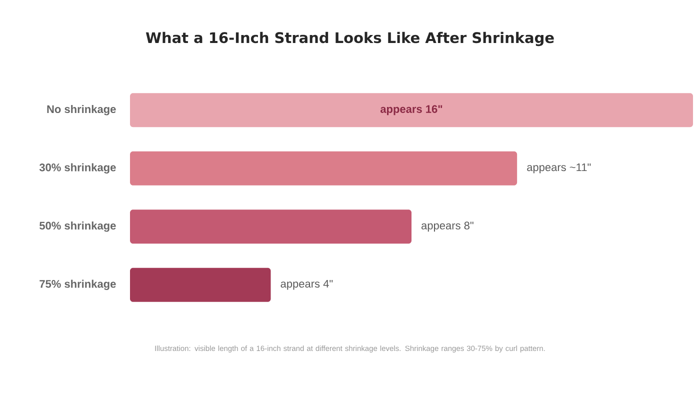 The image size is (700, 394). What do you see at coordinates (81, 110) in the screenshot?
I see `y-tick-label: No shrinkage` at bounding box center [81, 110].